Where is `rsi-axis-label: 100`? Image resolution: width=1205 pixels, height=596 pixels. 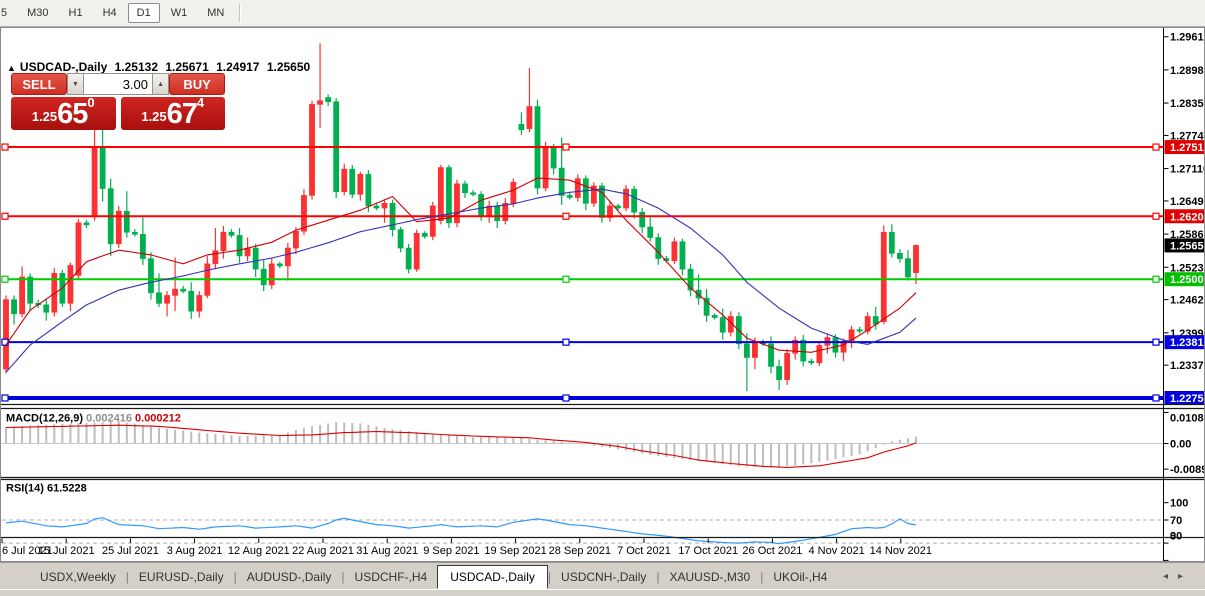 rsi-axis-label: 100 is located at coordinates (1179, 504).